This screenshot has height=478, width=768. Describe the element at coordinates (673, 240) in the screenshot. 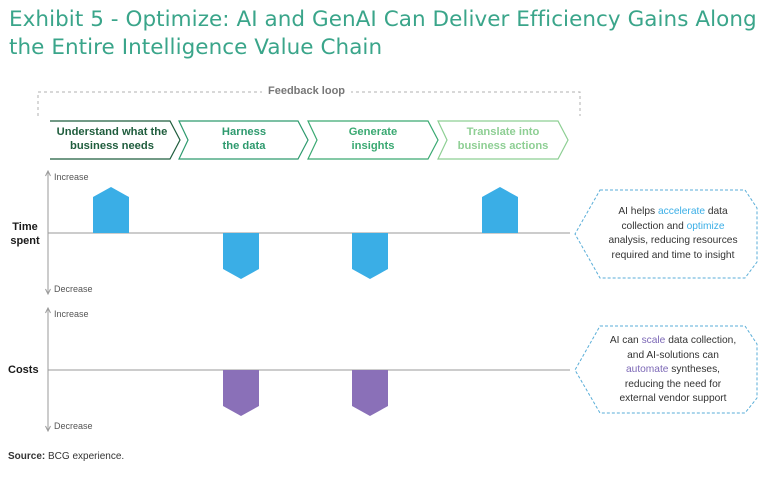

I see `time-callout-l3: analysis, reducing resources` at that location.